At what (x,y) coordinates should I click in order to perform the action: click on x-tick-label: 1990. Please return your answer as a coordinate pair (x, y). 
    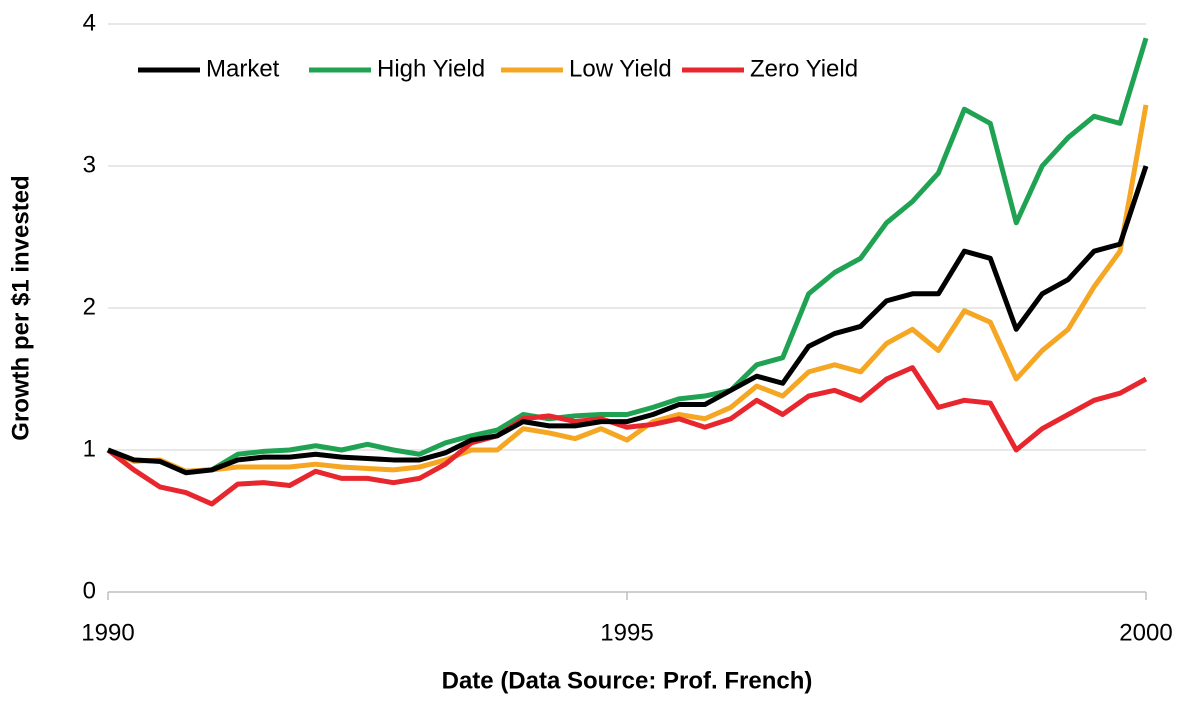
    Looking at the image, I should click on (107, 632).